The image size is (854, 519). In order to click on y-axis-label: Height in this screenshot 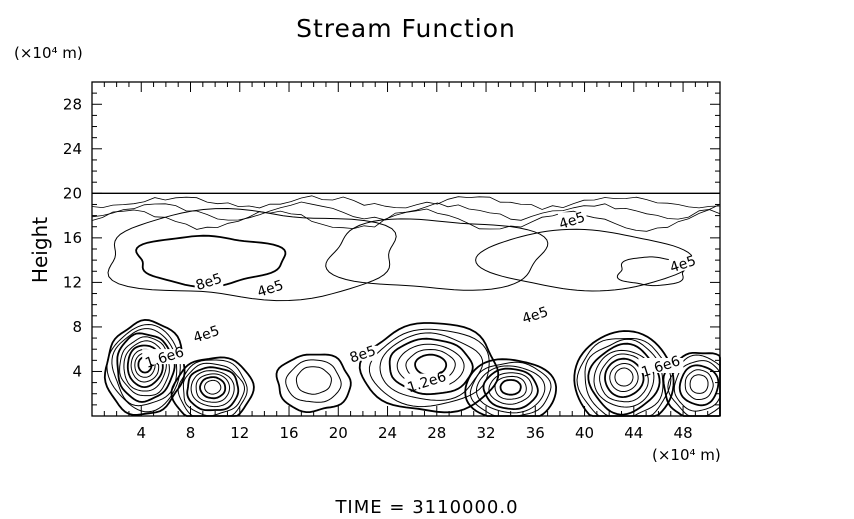, I will do `click(40, 250)`.